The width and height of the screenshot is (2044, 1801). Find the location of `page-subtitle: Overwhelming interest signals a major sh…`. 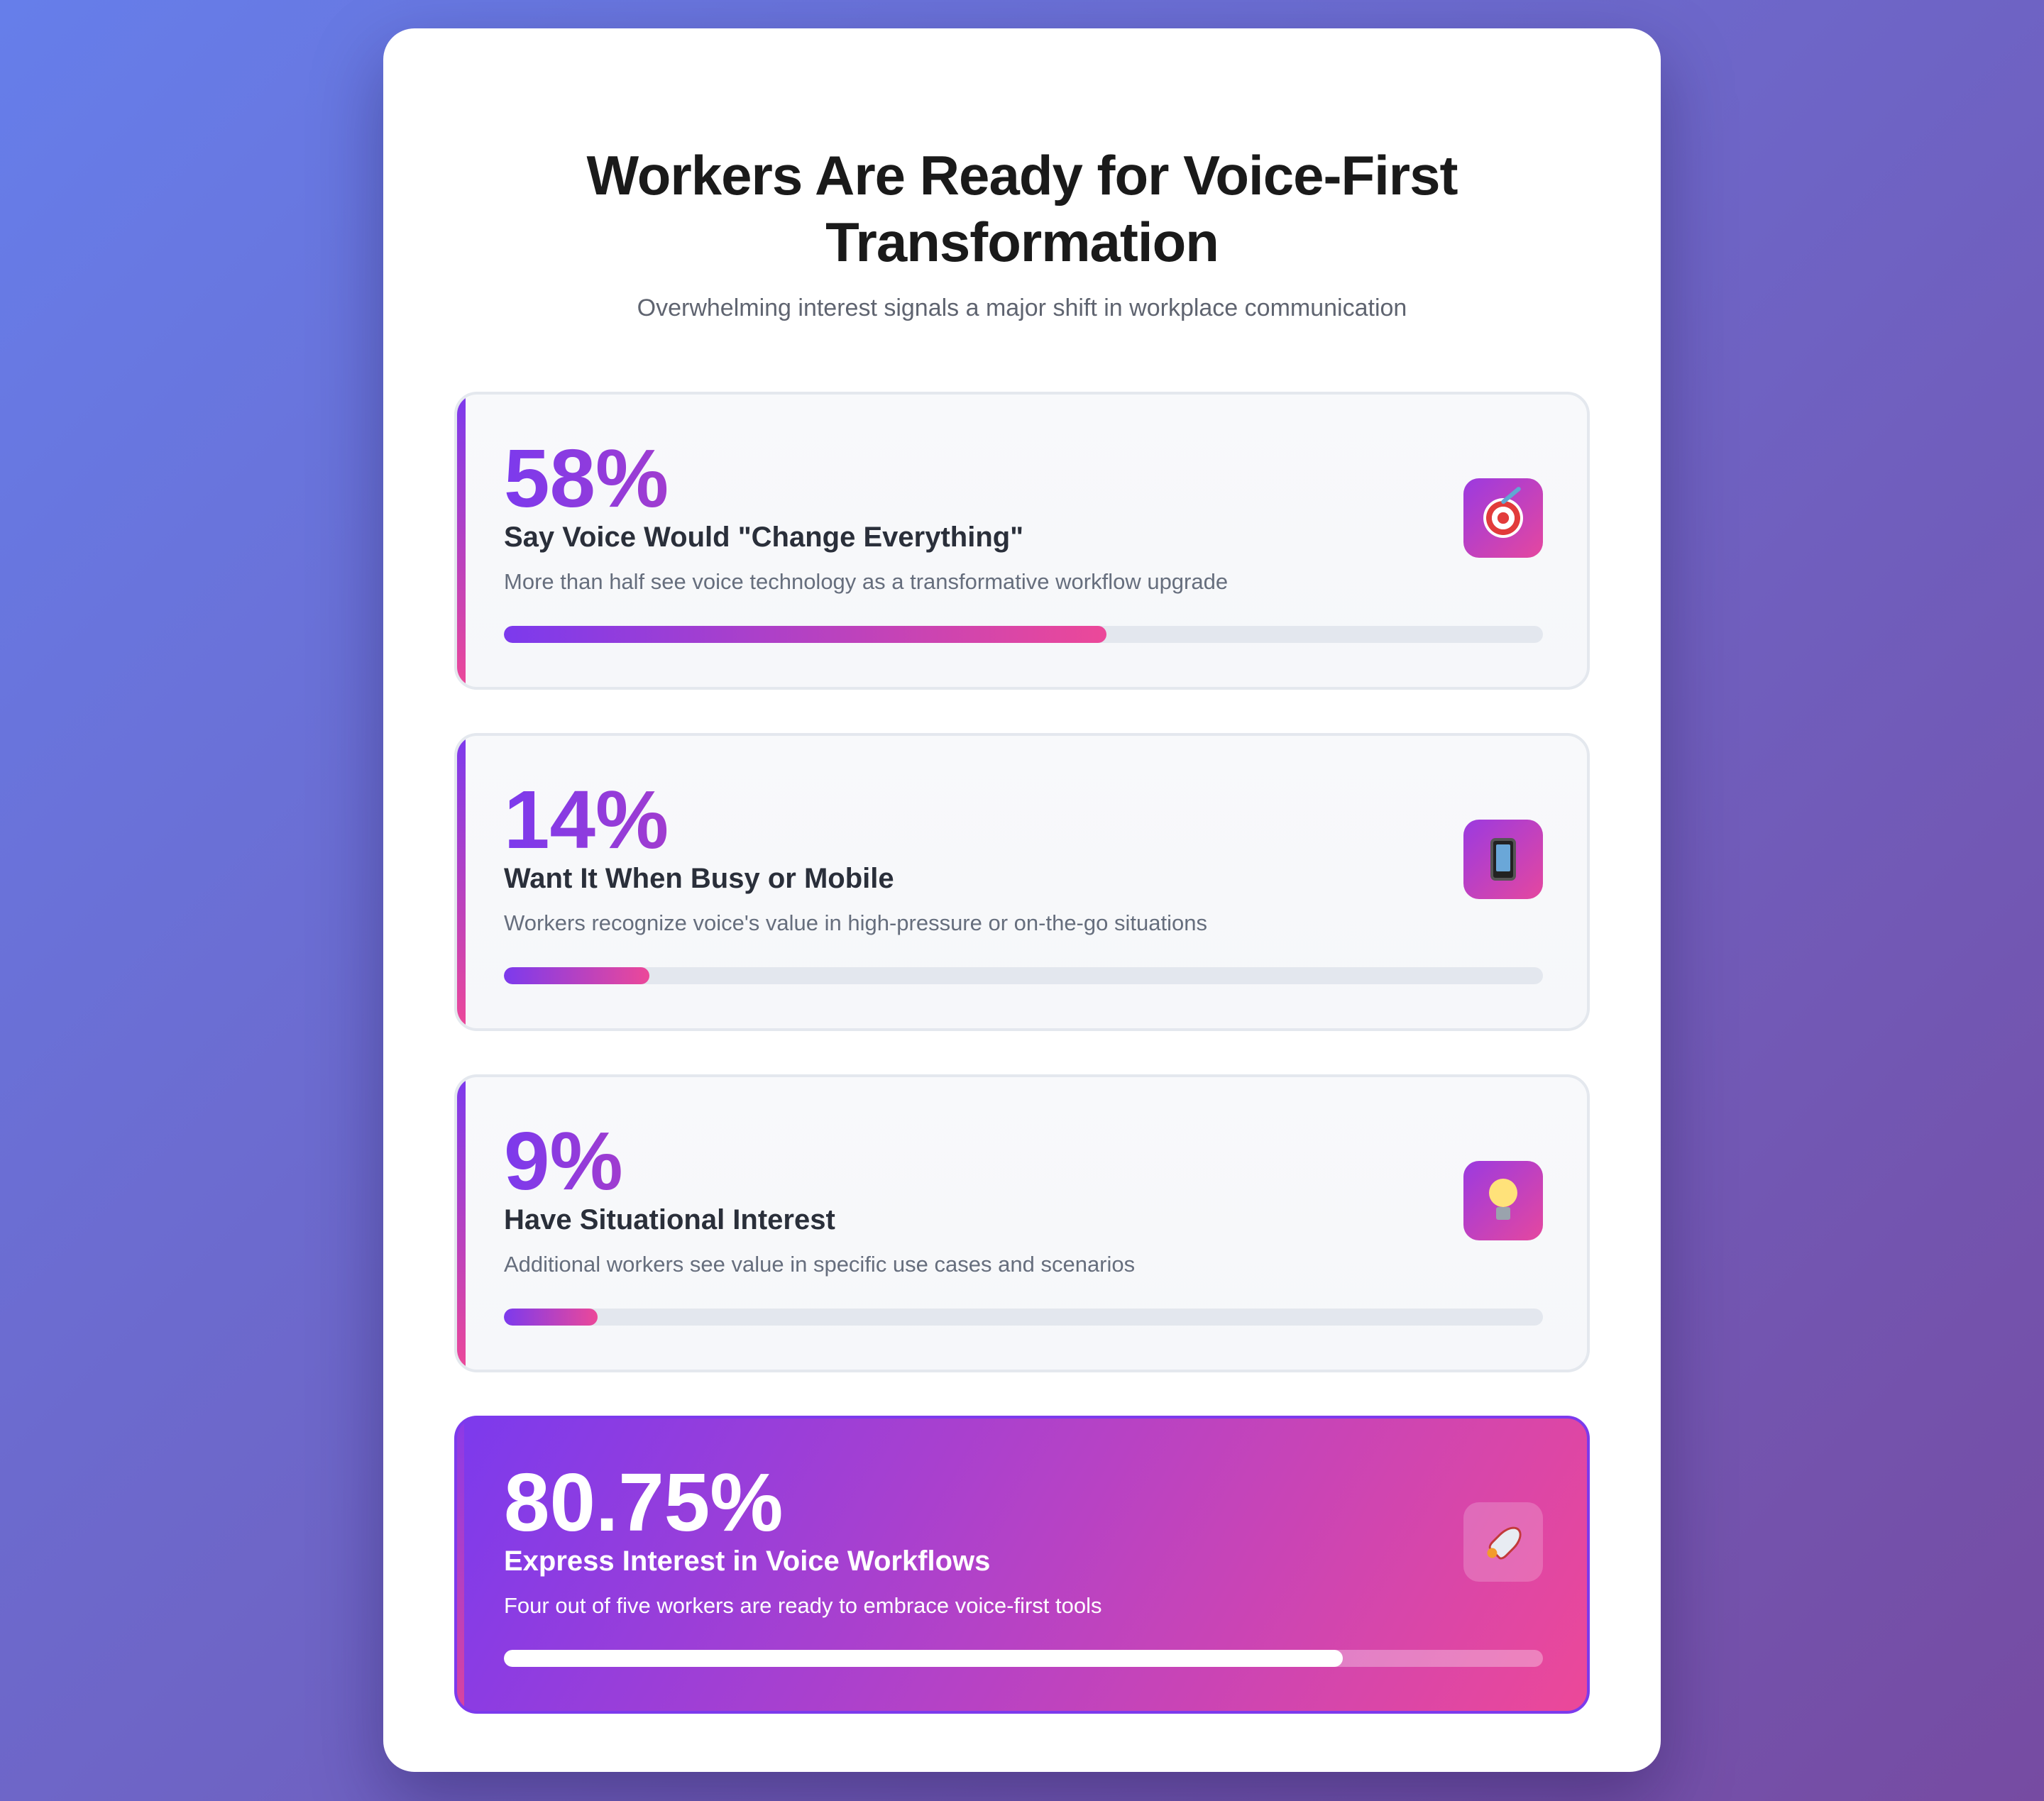

page-subtitle: Overwhelming interest signals a major sh… is located at coordinates (1022, 307).